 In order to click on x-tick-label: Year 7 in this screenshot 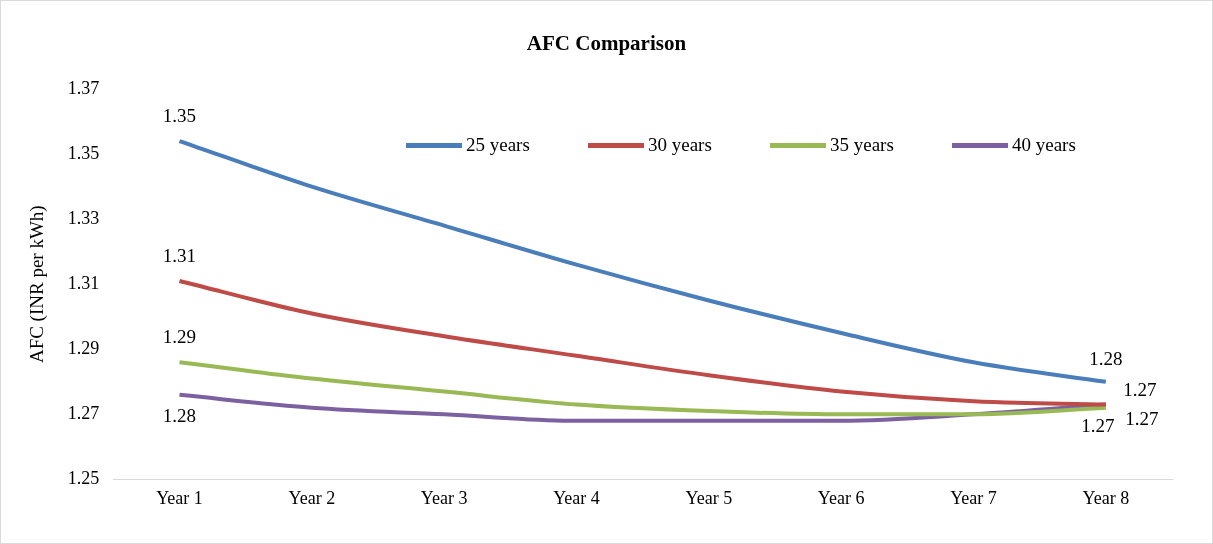, I will do `click(973, 497)`.